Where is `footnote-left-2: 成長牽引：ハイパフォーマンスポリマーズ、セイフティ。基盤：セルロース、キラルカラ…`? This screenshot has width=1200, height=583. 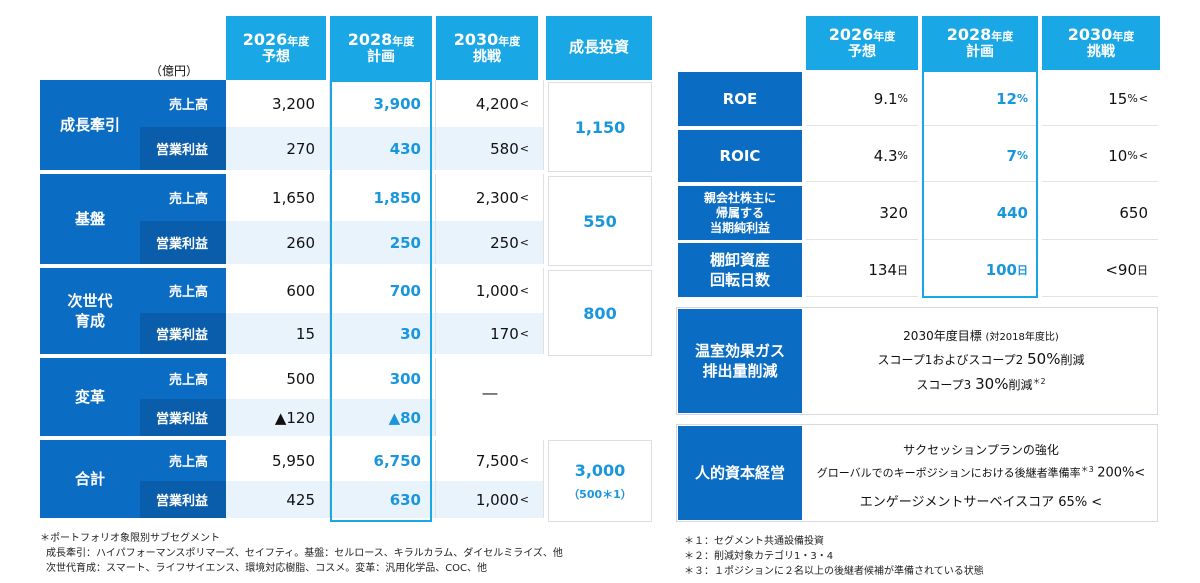 footnote-left-2: 成長牽引：ハイパフォーマンスポリマーズ、セイフティ。基盤：セルロース、キラルカラ… is located at coordinates (304, 553).